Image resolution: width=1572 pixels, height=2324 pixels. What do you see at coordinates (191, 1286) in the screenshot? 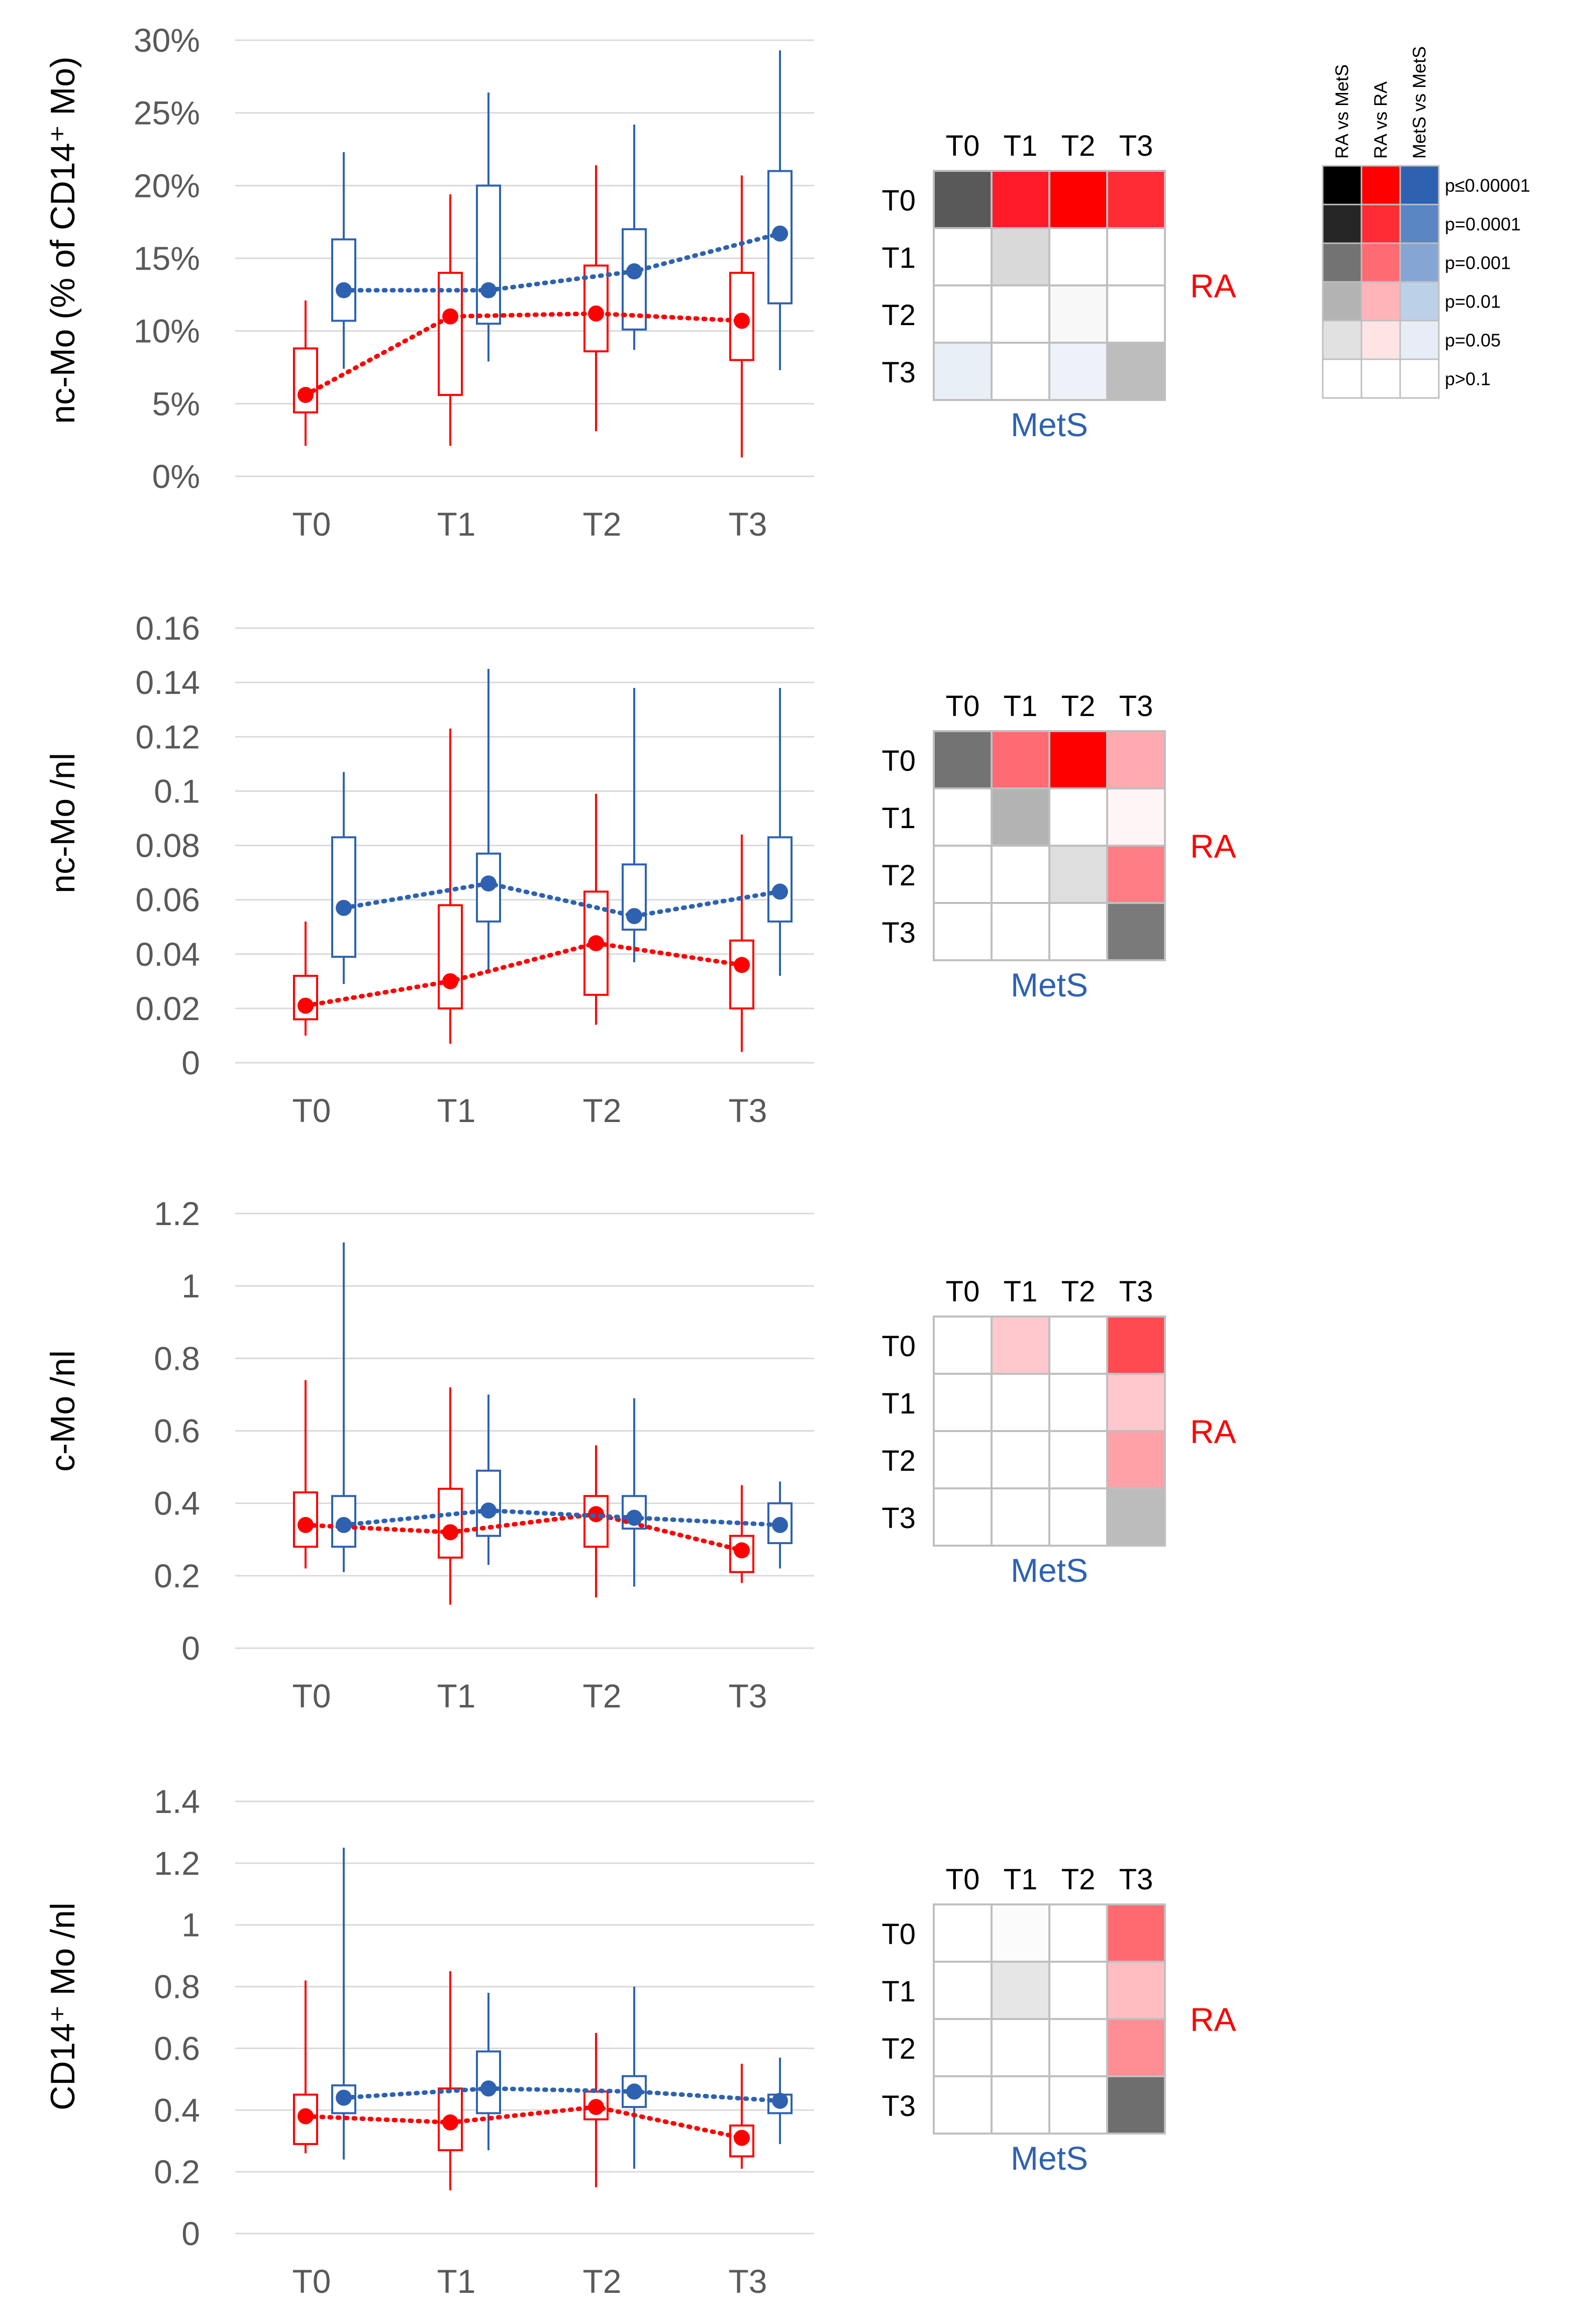
I see `y-tick-label: 1` at bounding box center [191, 1286].